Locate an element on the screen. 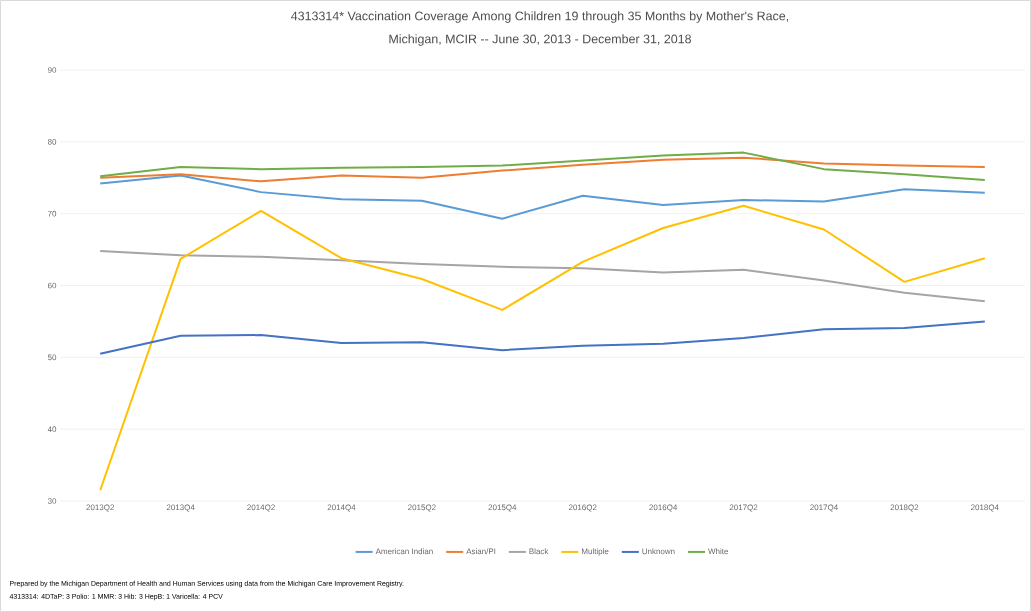 The width and height of the screenshot is (1031, 612). chart-subtitle: Michigan, MCIR -- June 30, 2013 - December 31, 2018 is located at coordinates (540, 40).